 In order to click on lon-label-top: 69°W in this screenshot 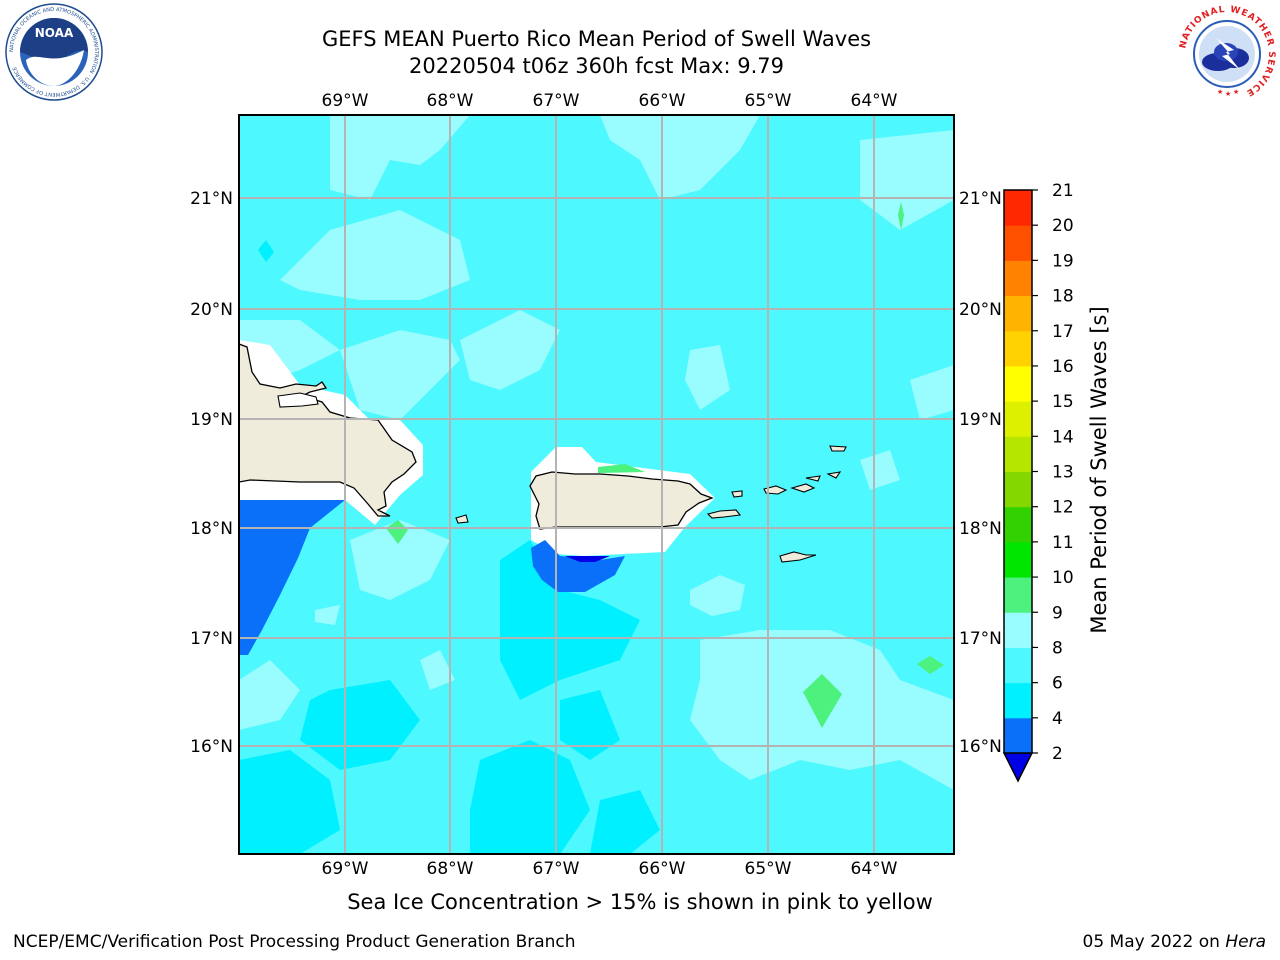, I will do `click(345, 101)`.